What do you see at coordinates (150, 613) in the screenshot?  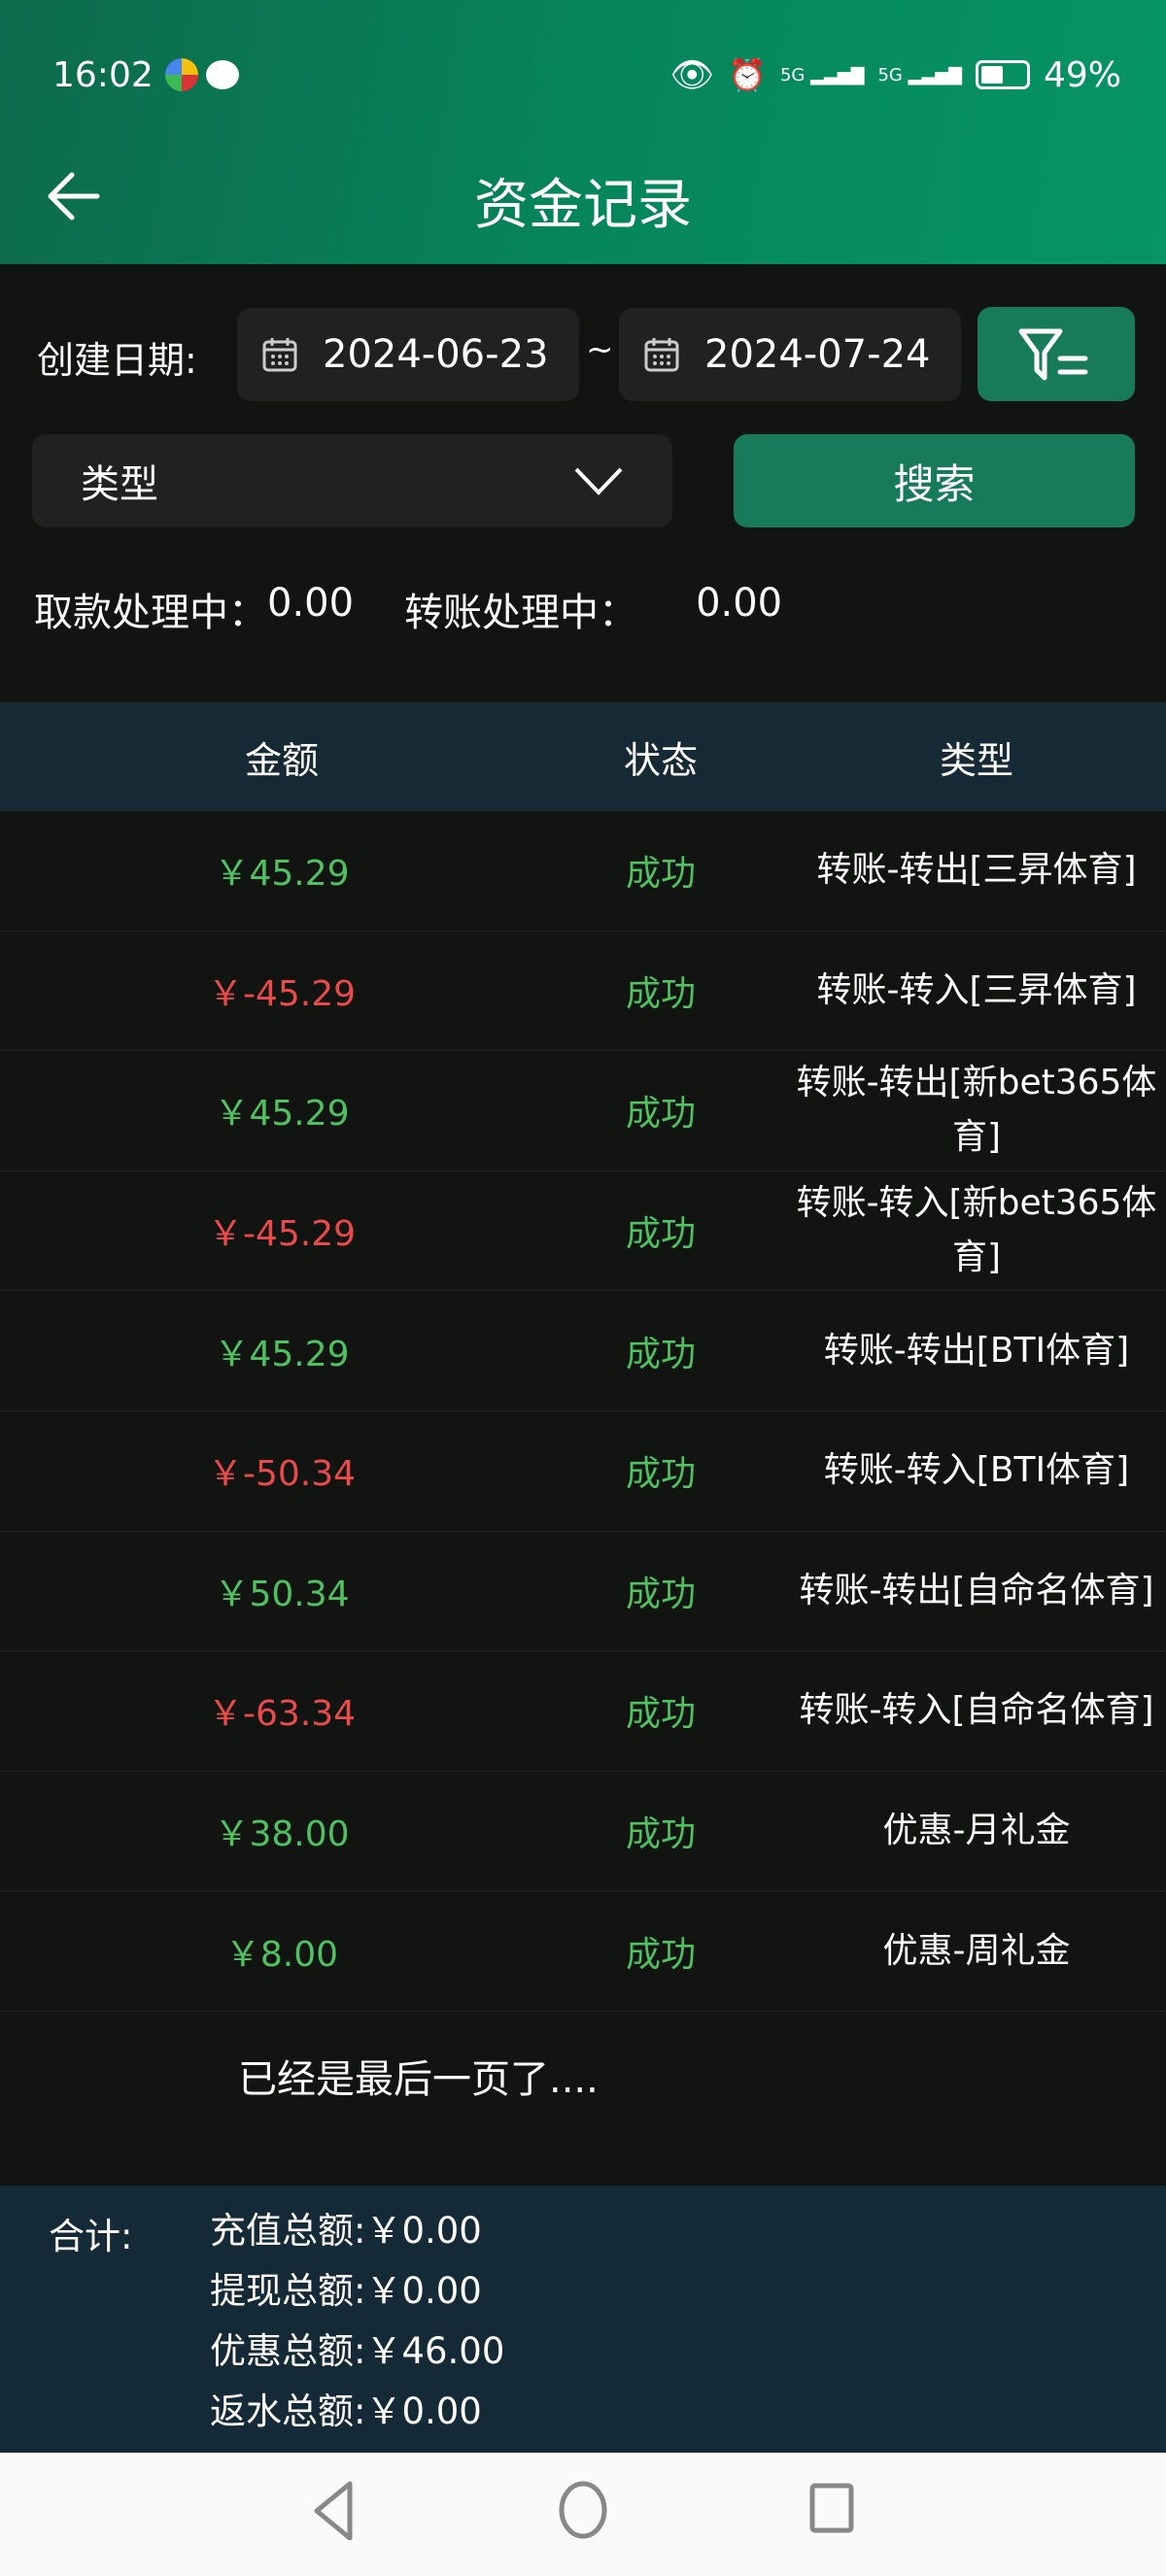 I see `withdraw-pending-label: 取款处理中：` at bounding box center [150, 613].